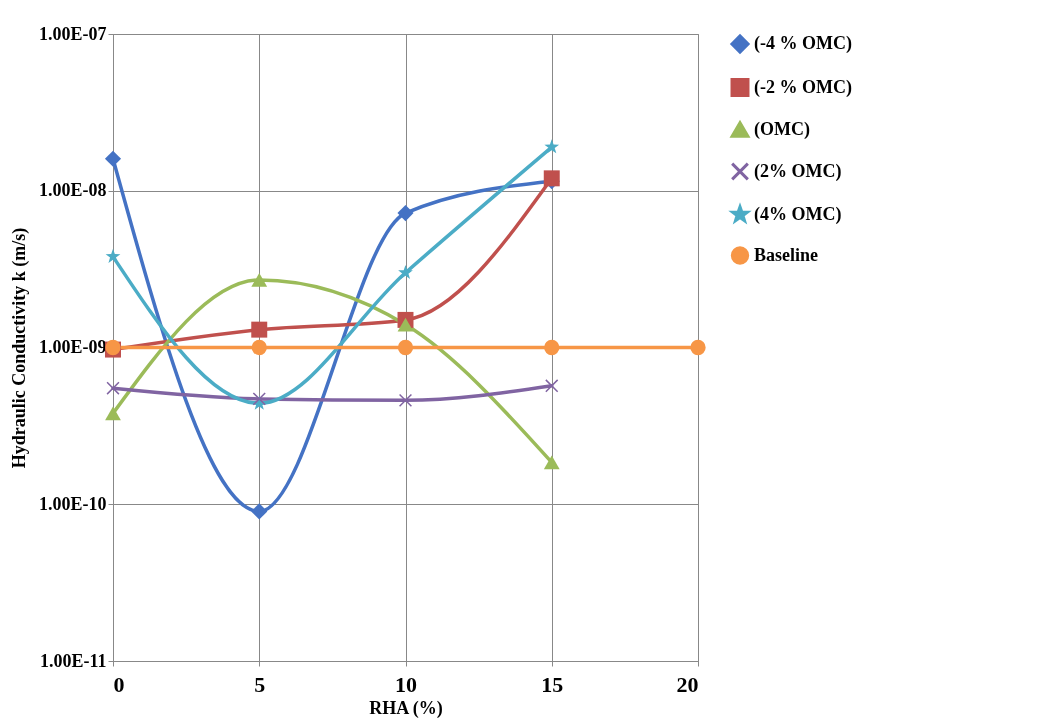  Describe the element at coordinates (406, 684) in the screenshot. I see `x-tick-label: 10` at that location.